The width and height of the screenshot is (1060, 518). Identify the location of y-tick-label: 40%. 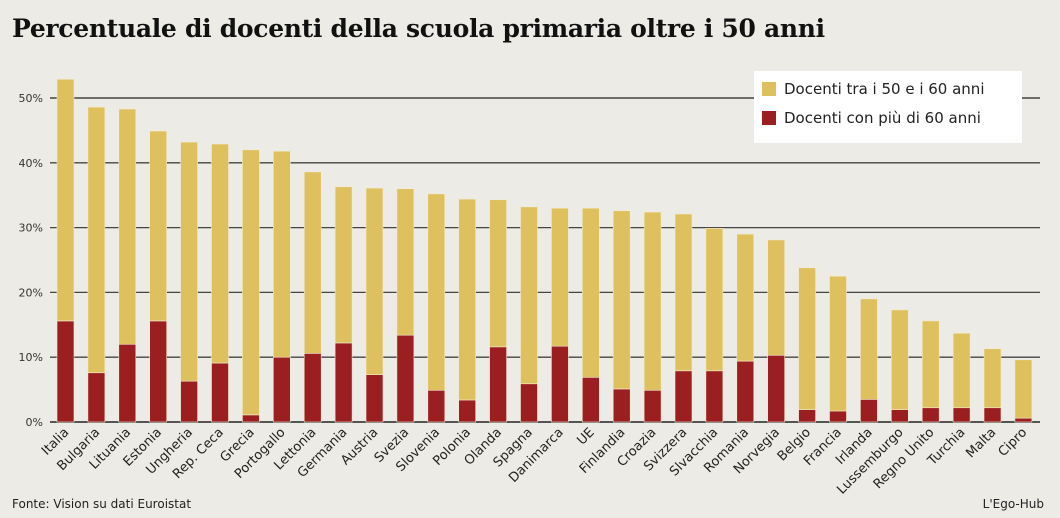
(31, 163).